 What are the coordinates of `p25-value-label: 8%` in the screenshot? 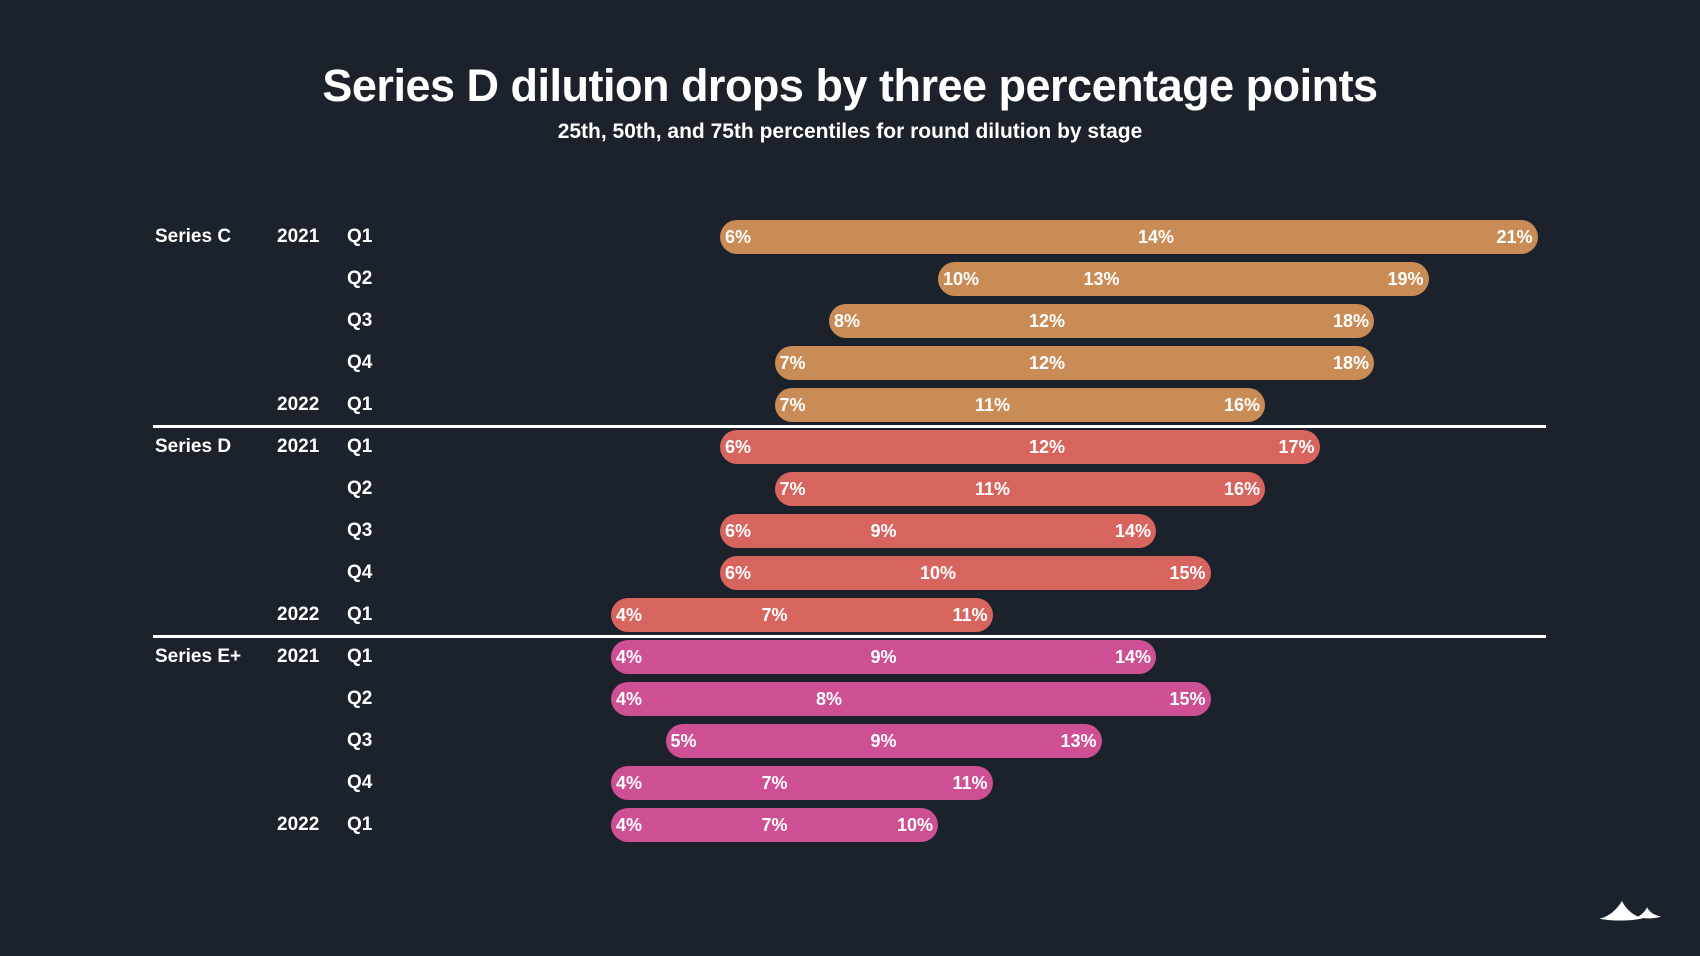 It's located at (847, 321).